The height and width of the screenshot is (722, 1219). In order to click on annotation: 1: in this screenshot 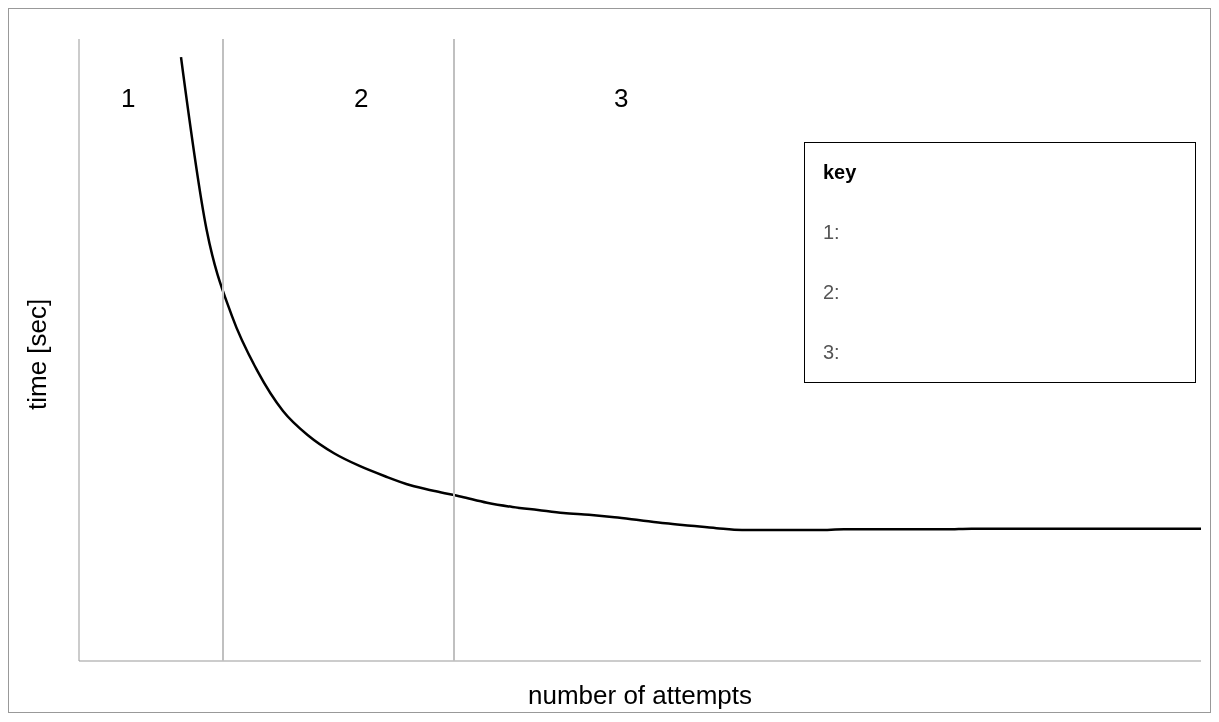, I will do `click(832, 233)`.